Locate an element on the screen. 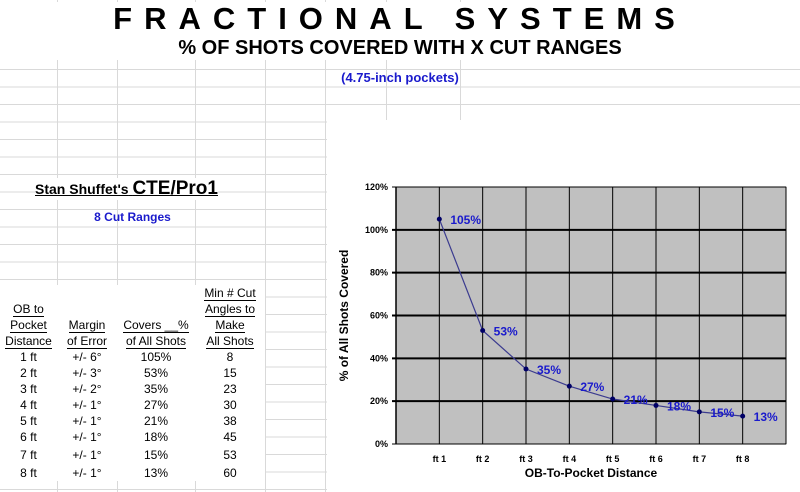 The height and width of the screenshot is (492, 800). table-cell: 30 is located at coordinates (230, 405).